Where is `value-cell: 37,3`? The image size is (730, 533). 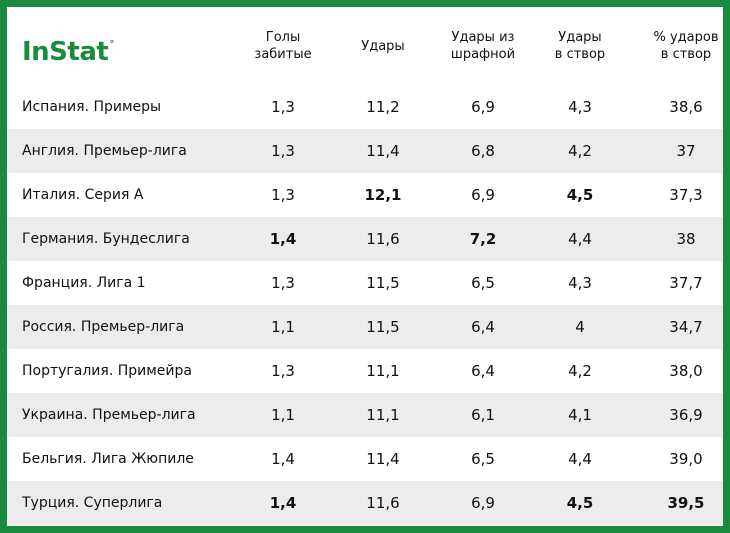
value-cell: 37,3 is located at coordinates (686, 195).